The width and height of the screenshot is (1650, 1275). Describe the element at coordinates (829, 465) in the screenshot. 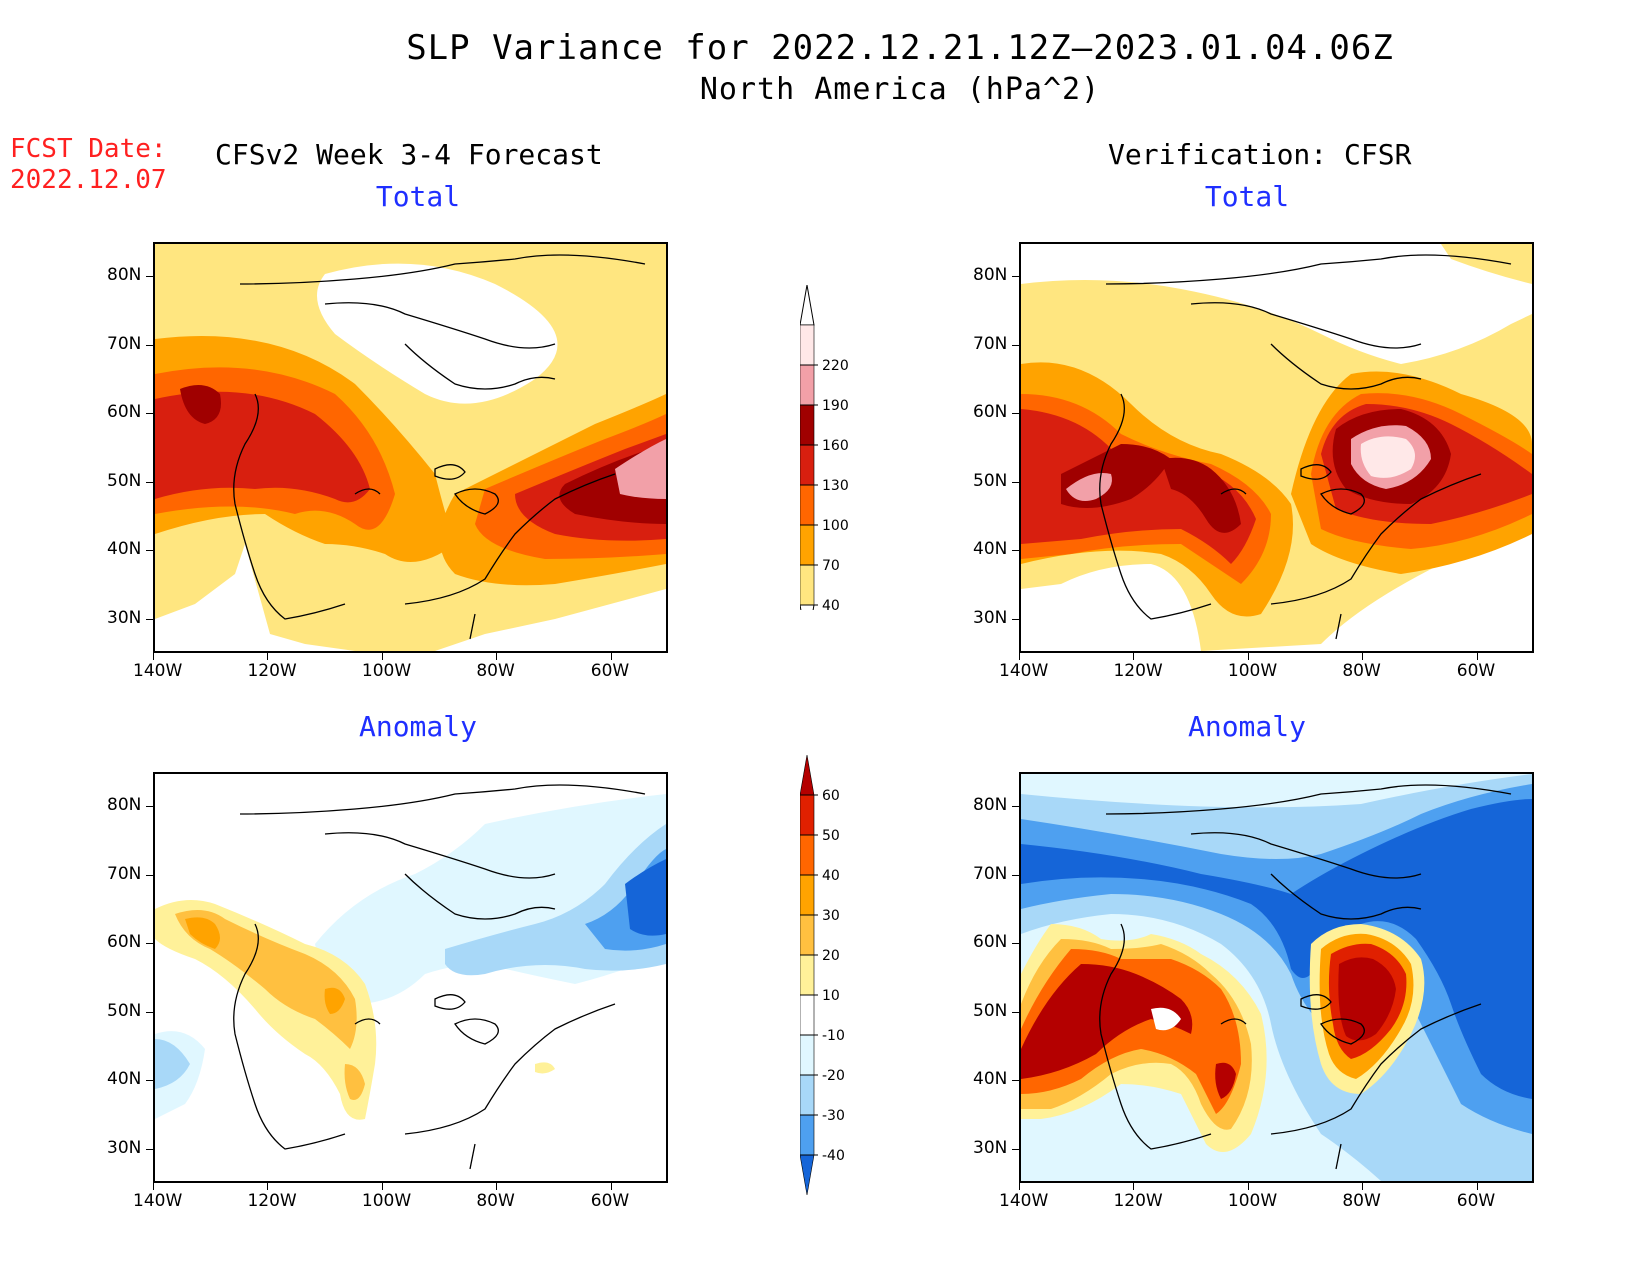

I see `colorbar-total: 220 190 160 130 100 70 40` at that location.